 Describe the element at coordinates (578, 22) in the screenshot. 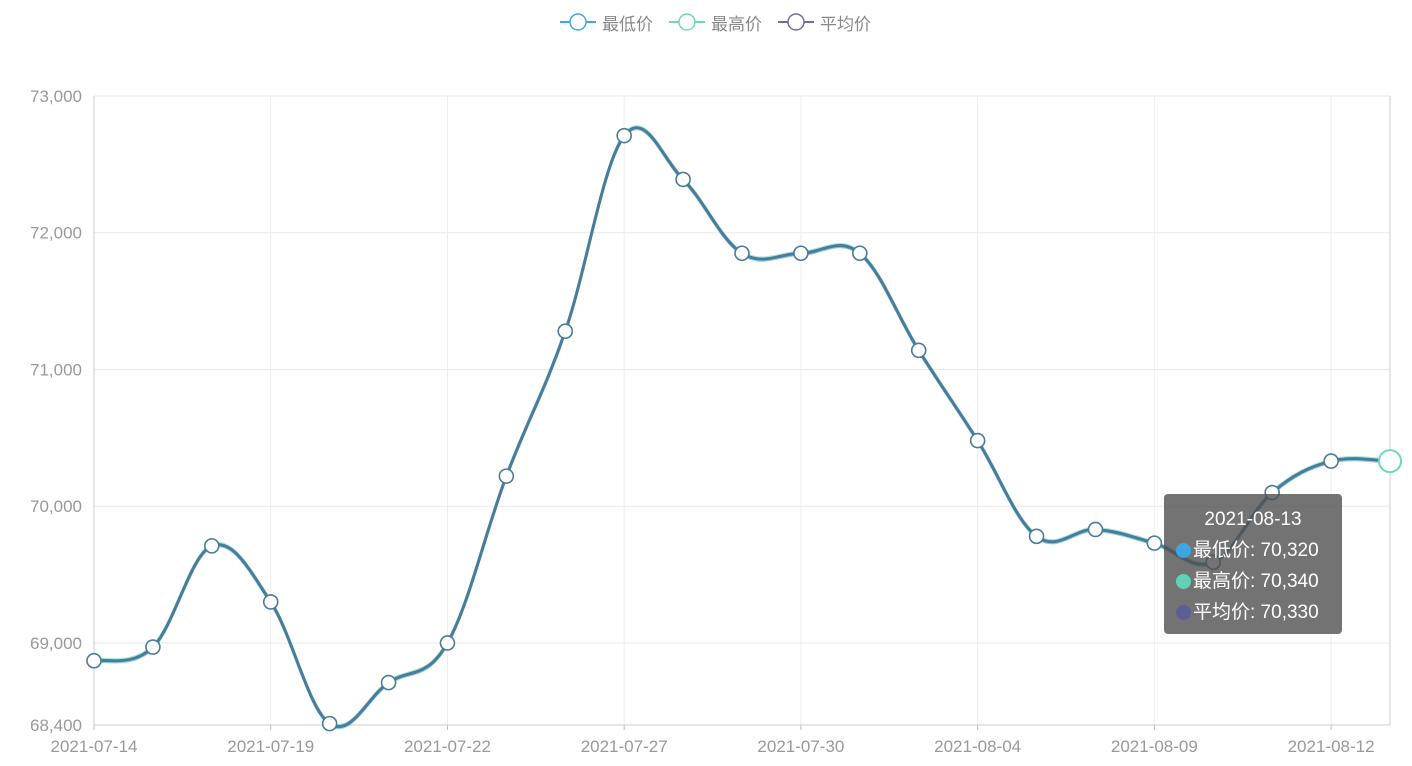

I see `legend-lowest-icon` at that location.